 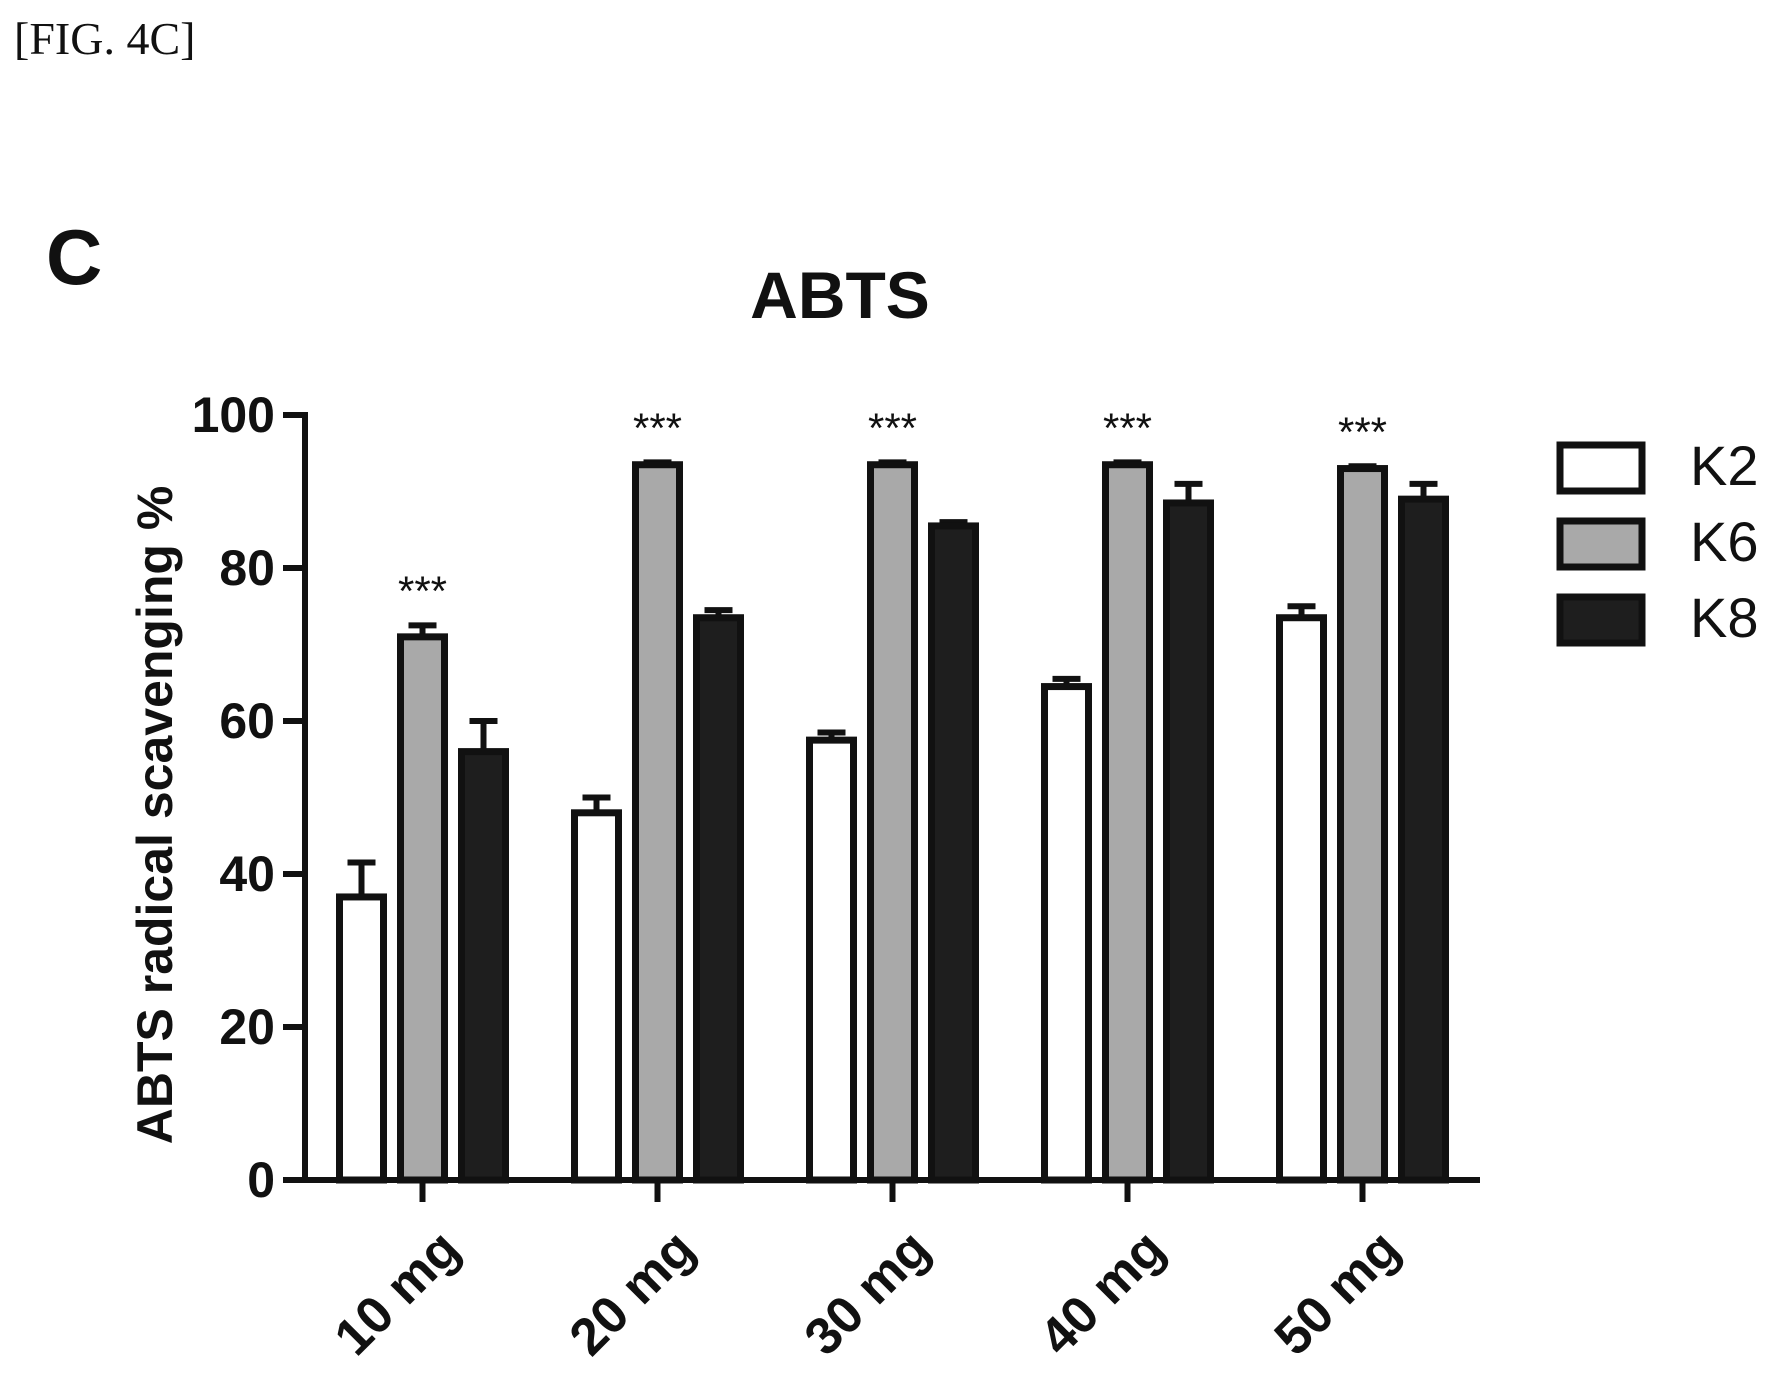 I want to click on legend-label-K2: K2, so click(x=1724, y=465).